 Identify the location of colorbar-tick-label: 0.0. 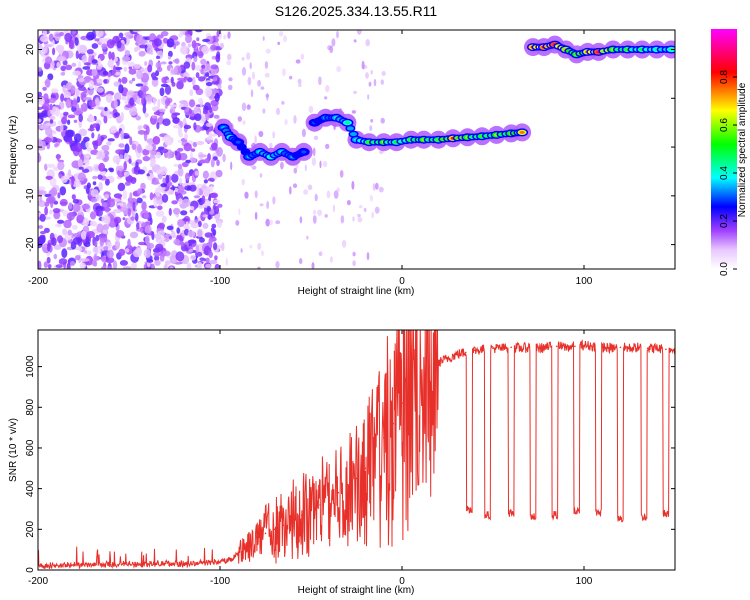
(724, 269).